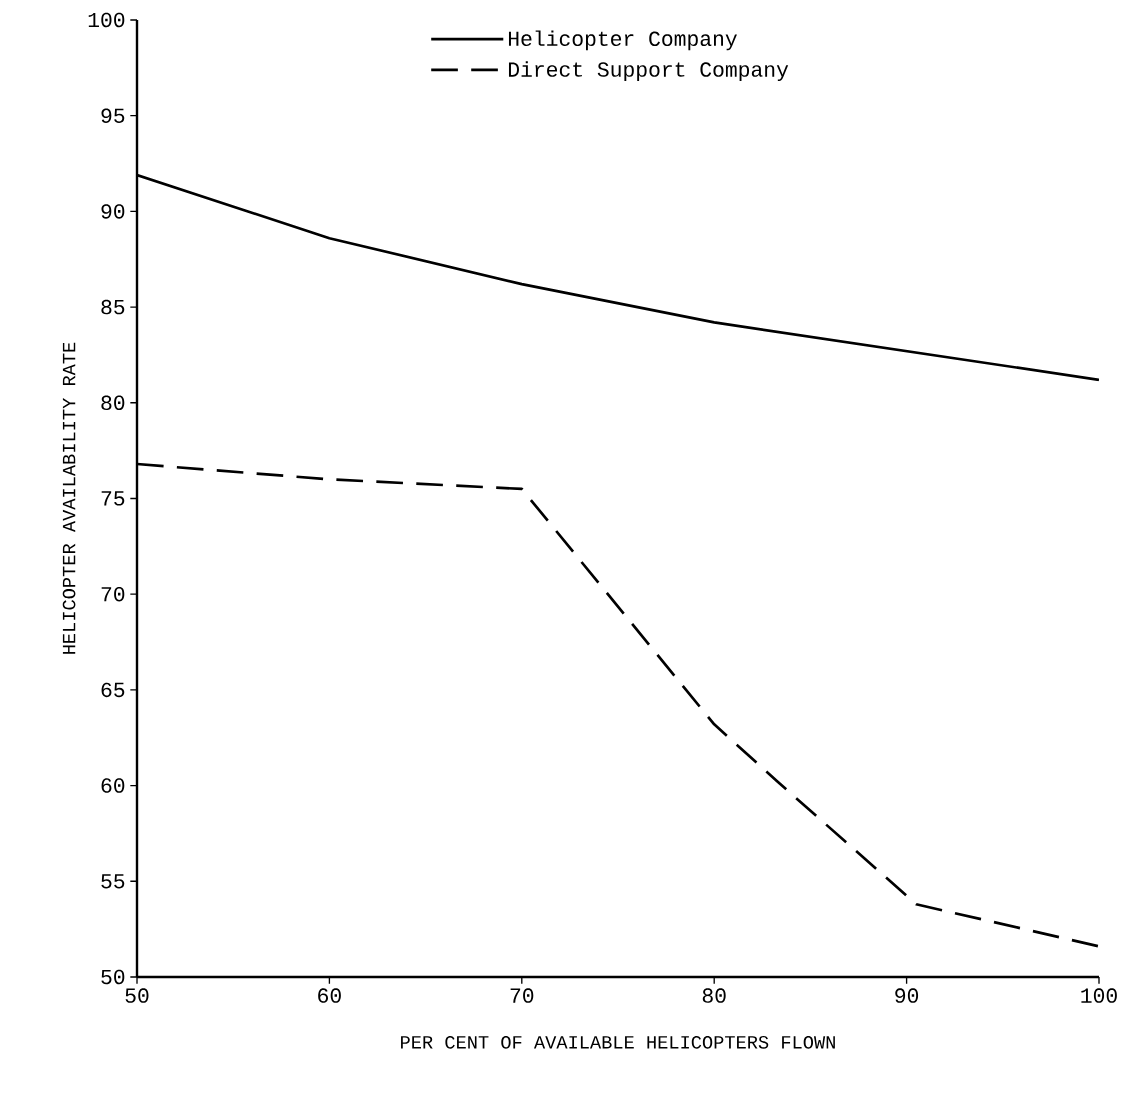 Image resolution: width=1133 pixels, height=1094 pixels. Describe the element at coordinates (1099, 995) in the screenshot. I see `x-tick-label: 100` at that location.